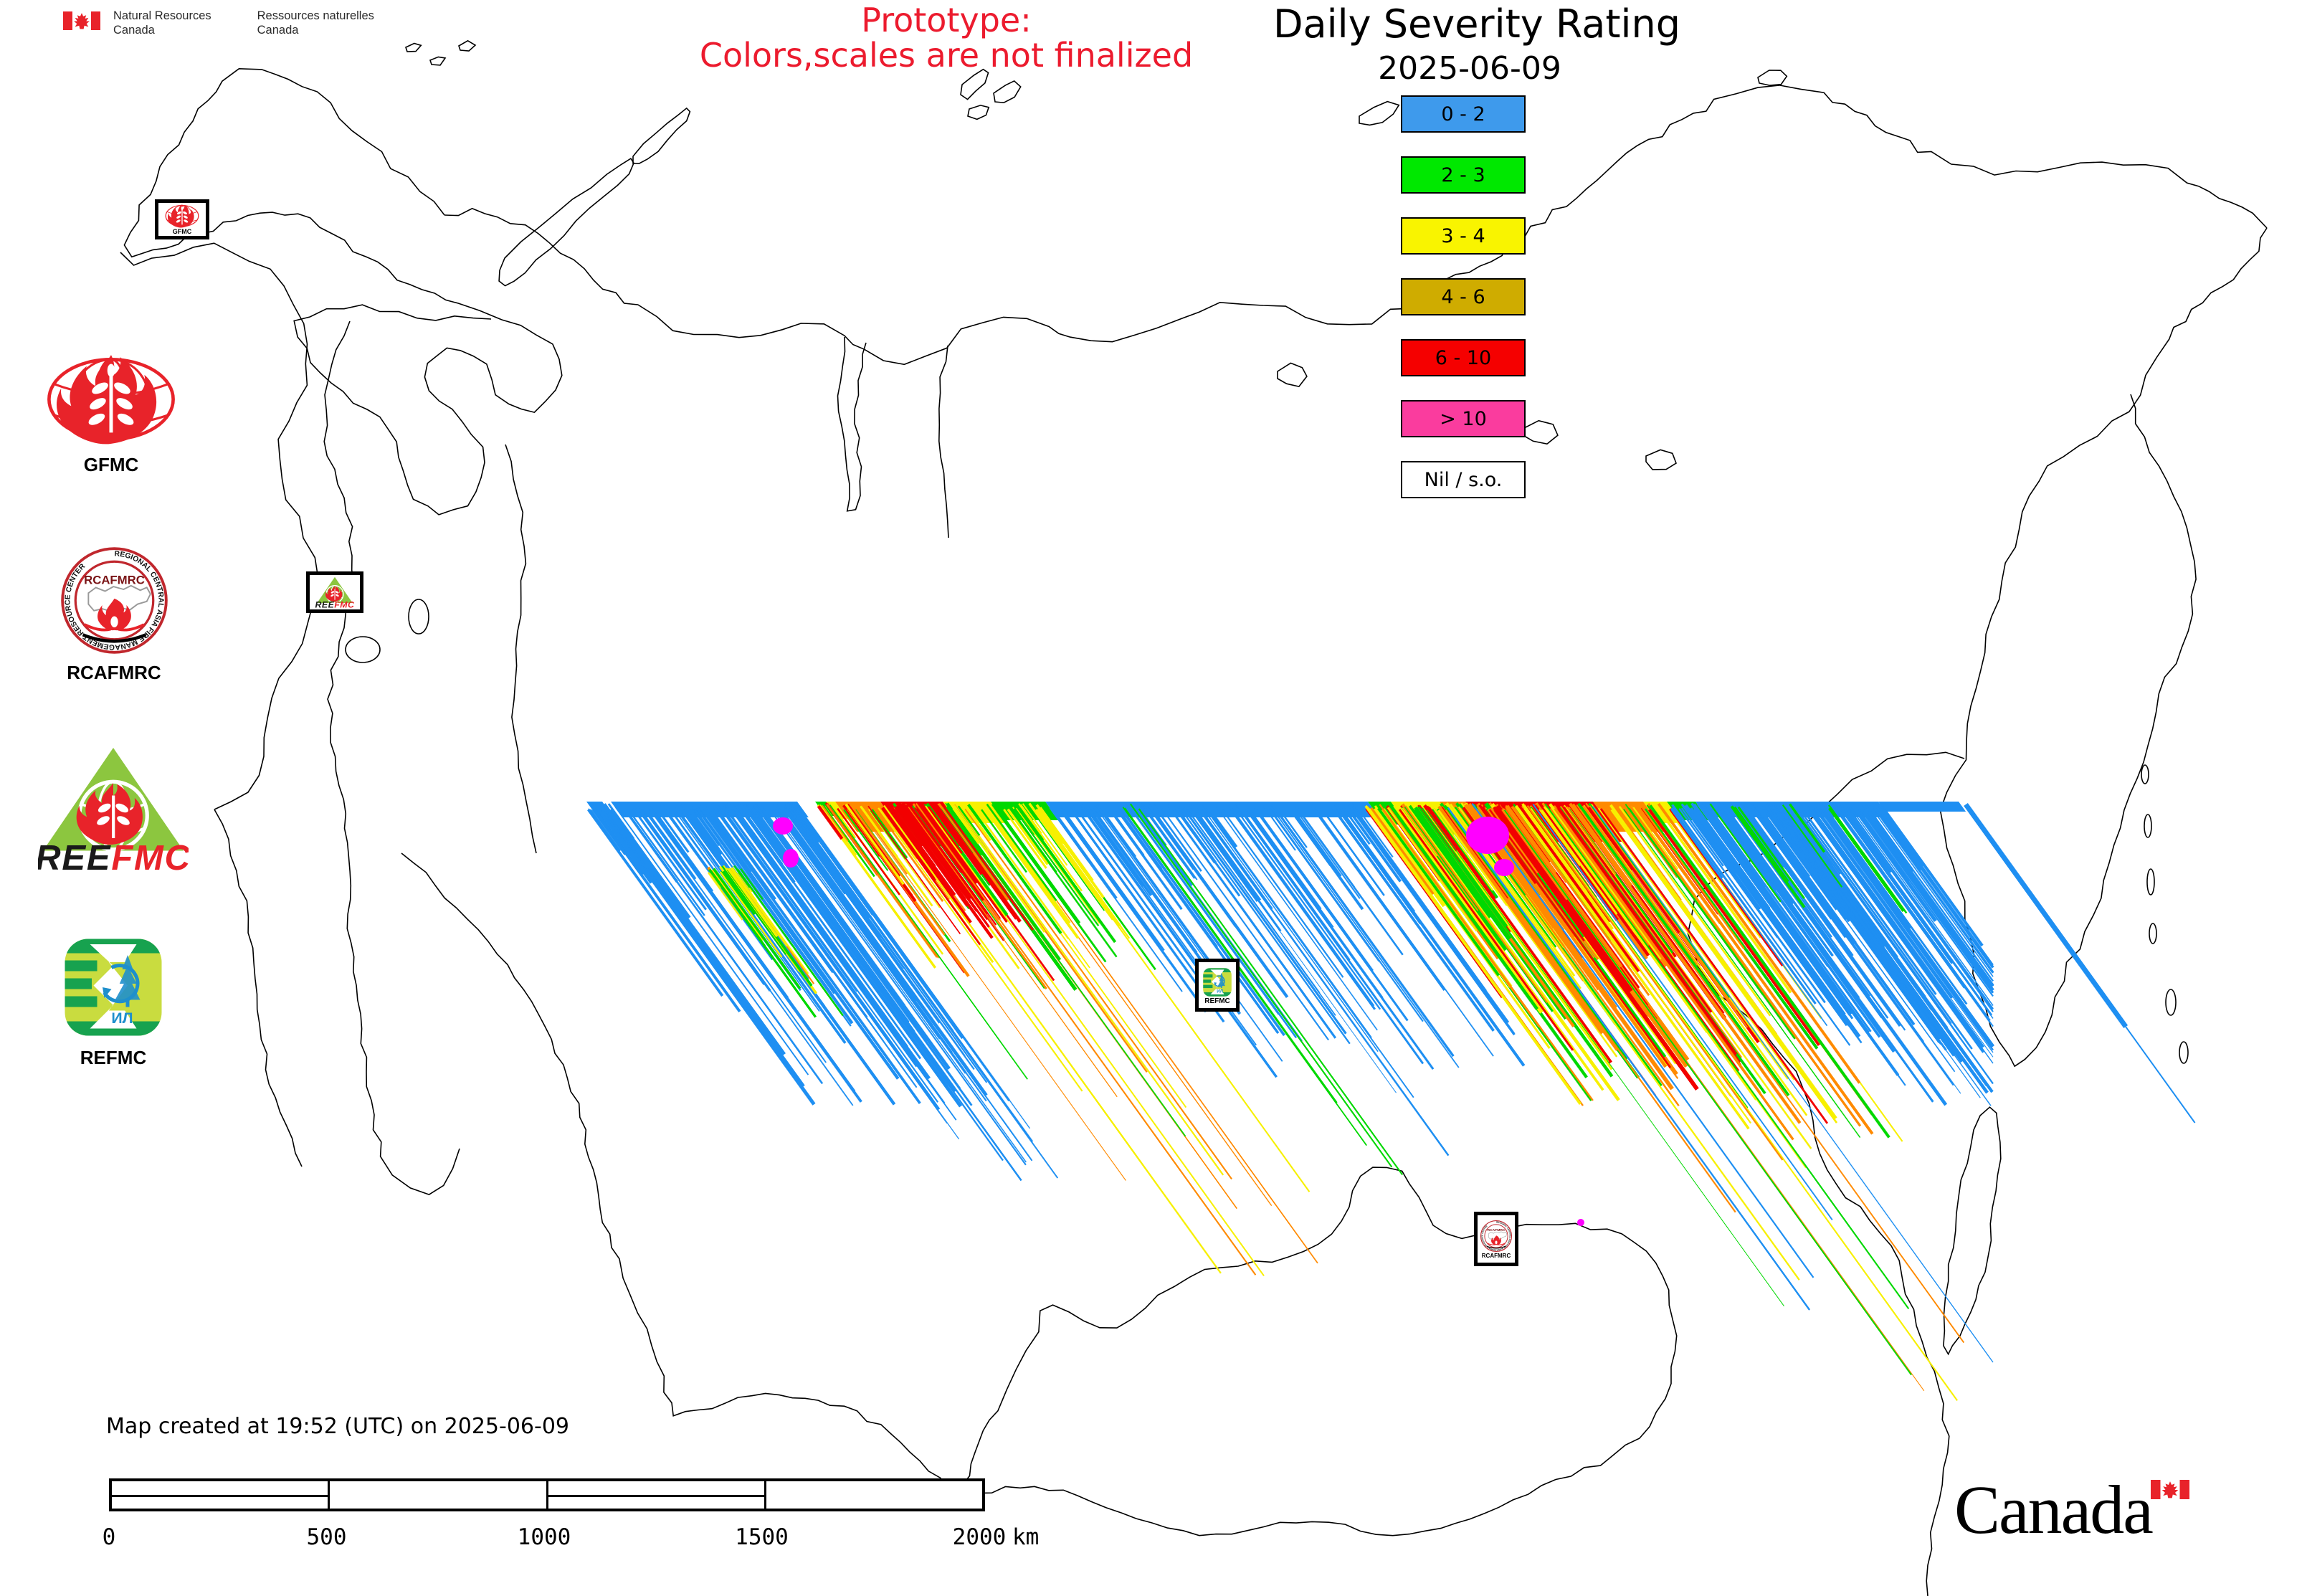 The width and height of the screenshot is (2302, 1596). What do you see at coordinates (1217, 982) in the screenshot?
I see `refmc-logo-icon` at bounding box center [1217, 982].